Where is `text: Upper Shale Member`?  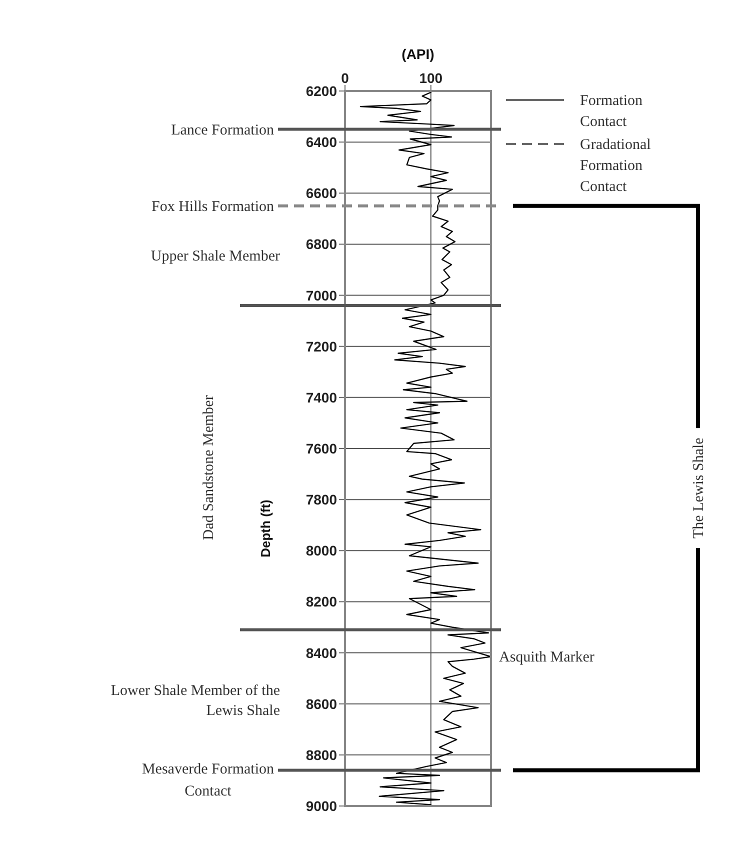
text: Upper Shale Member is located at coordinates (215, 256).